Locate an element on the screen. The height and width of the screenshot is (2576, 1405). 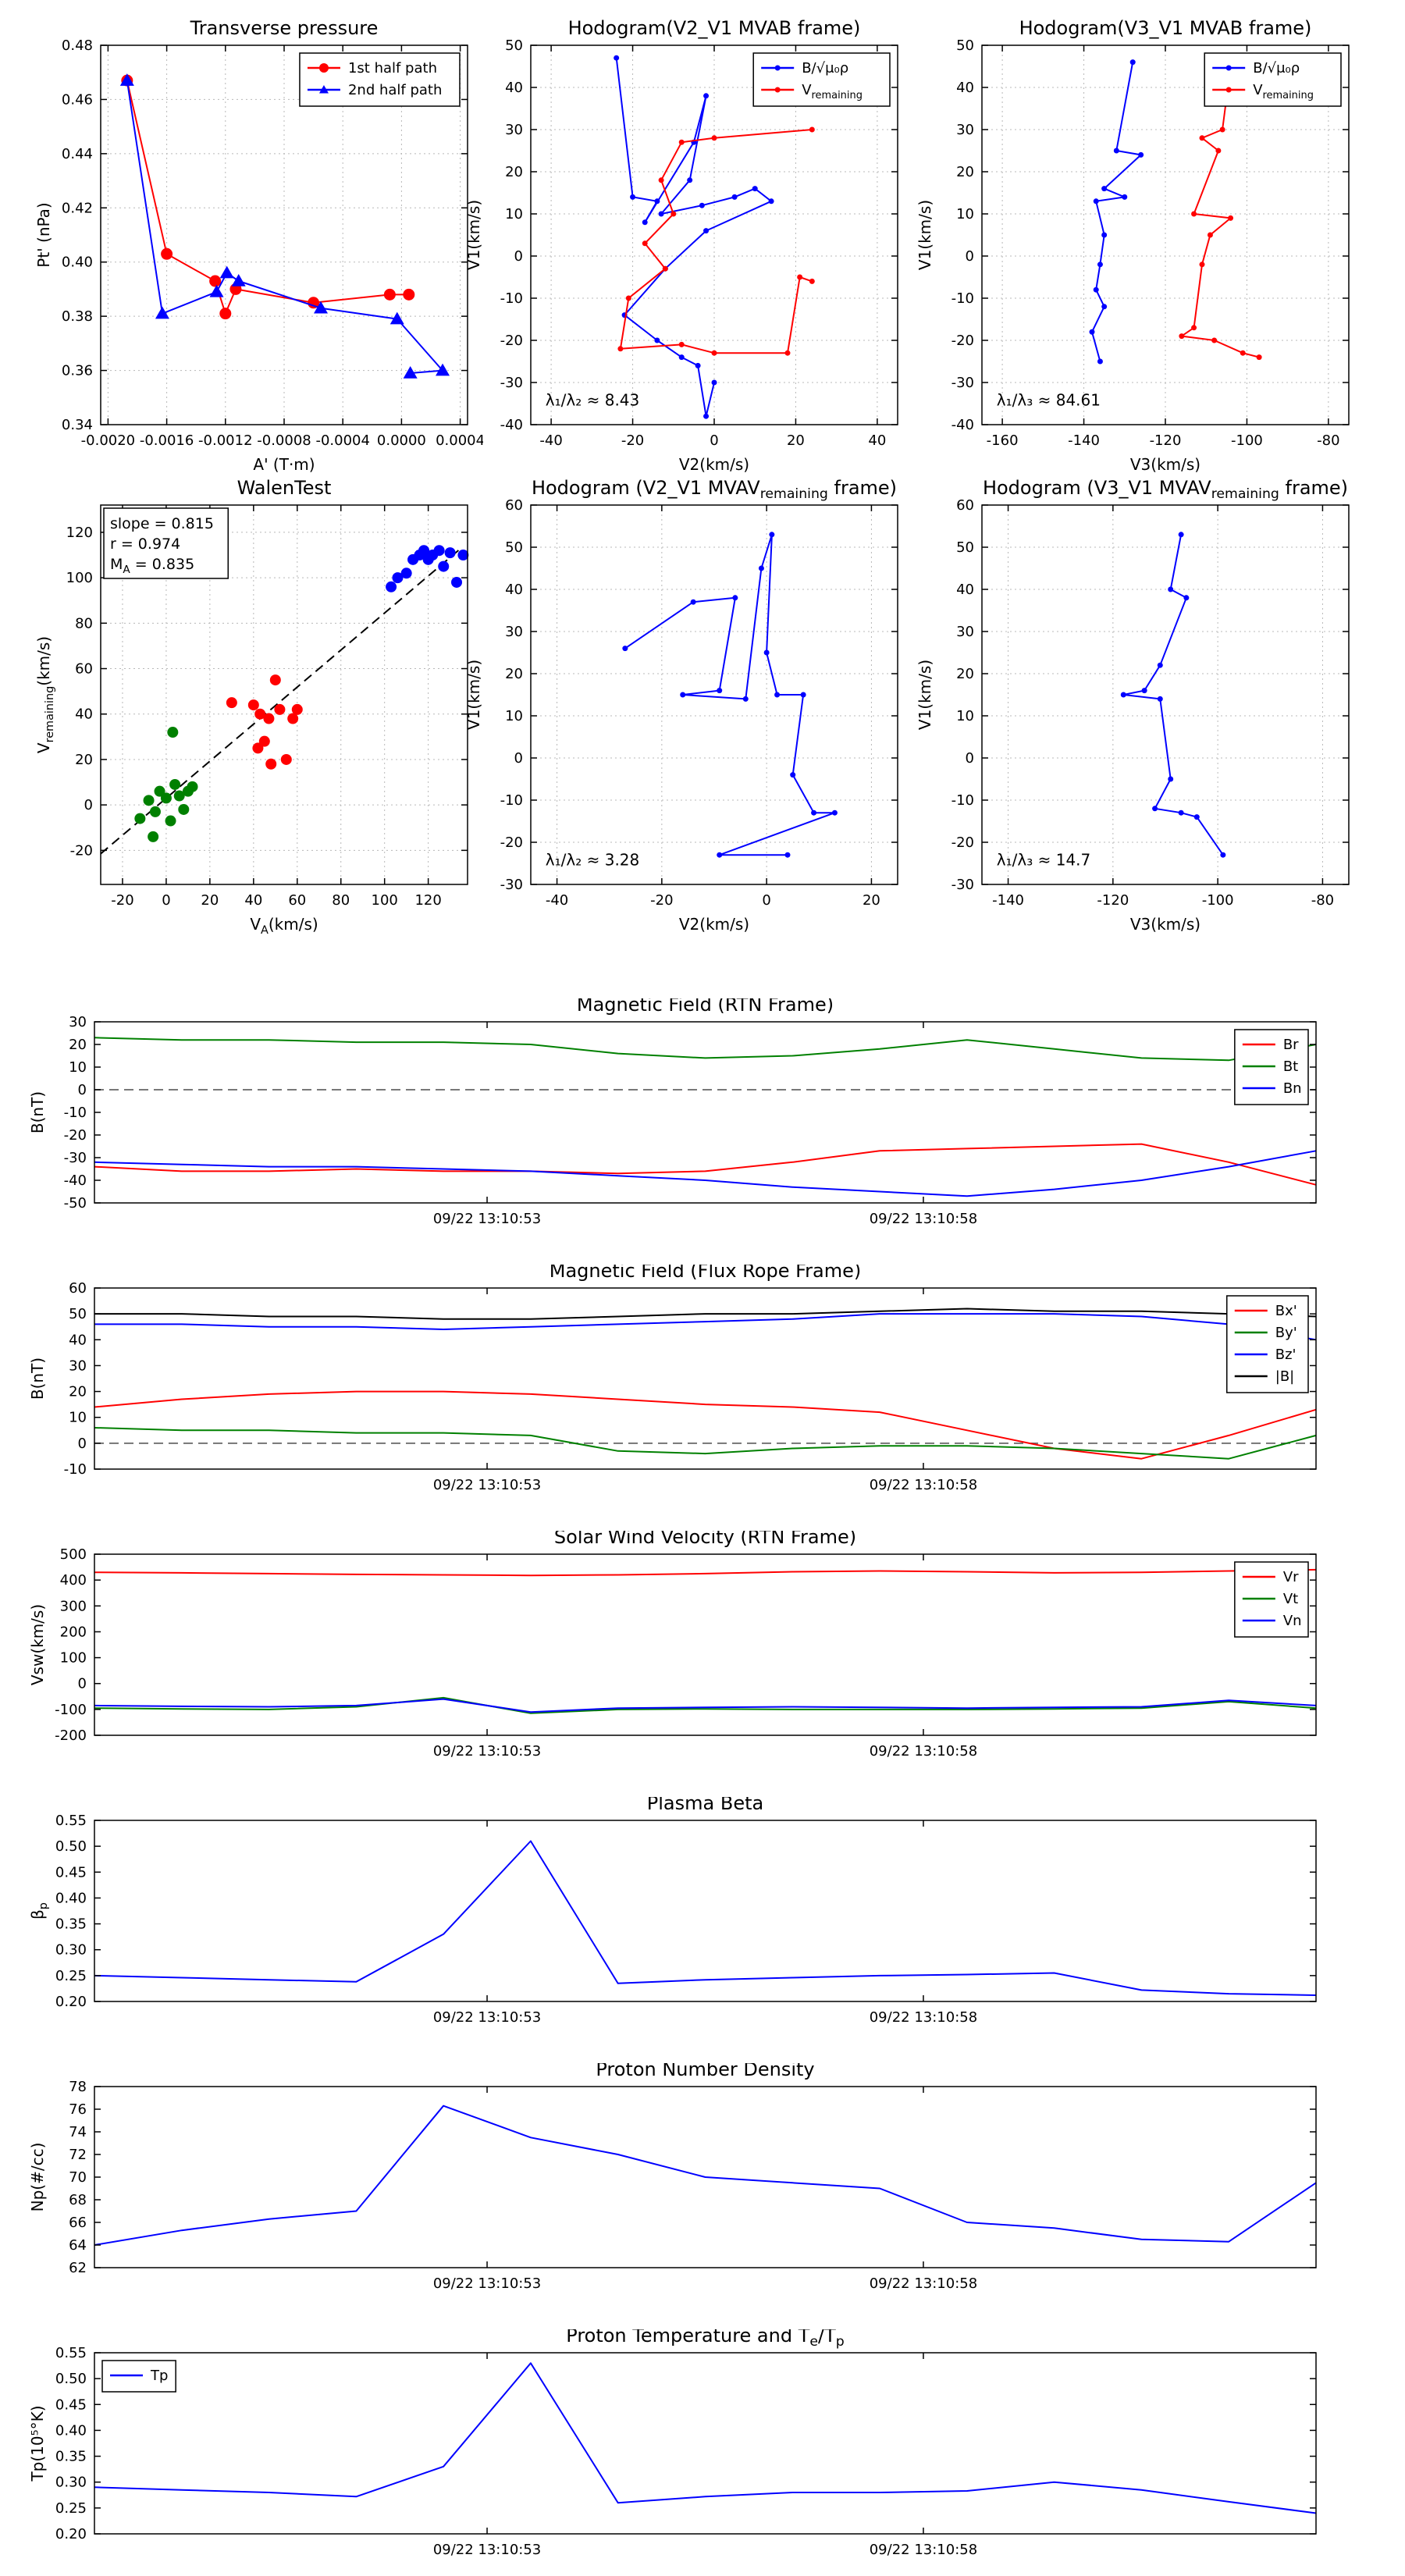
y-tick-label: 0.34 is located at coordinates (77, 425).